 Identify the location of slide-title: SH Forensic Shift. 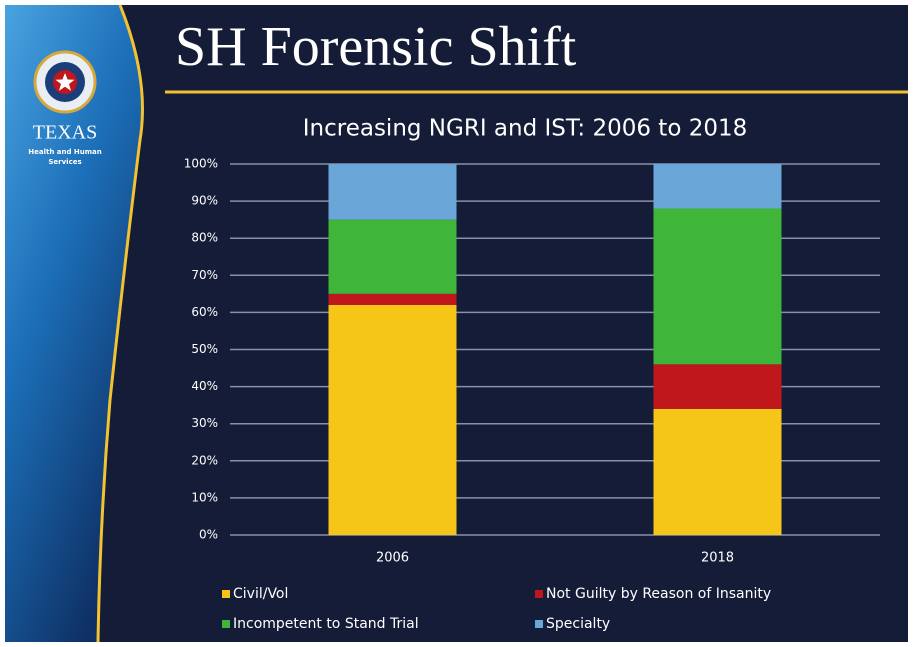
(376, 47).